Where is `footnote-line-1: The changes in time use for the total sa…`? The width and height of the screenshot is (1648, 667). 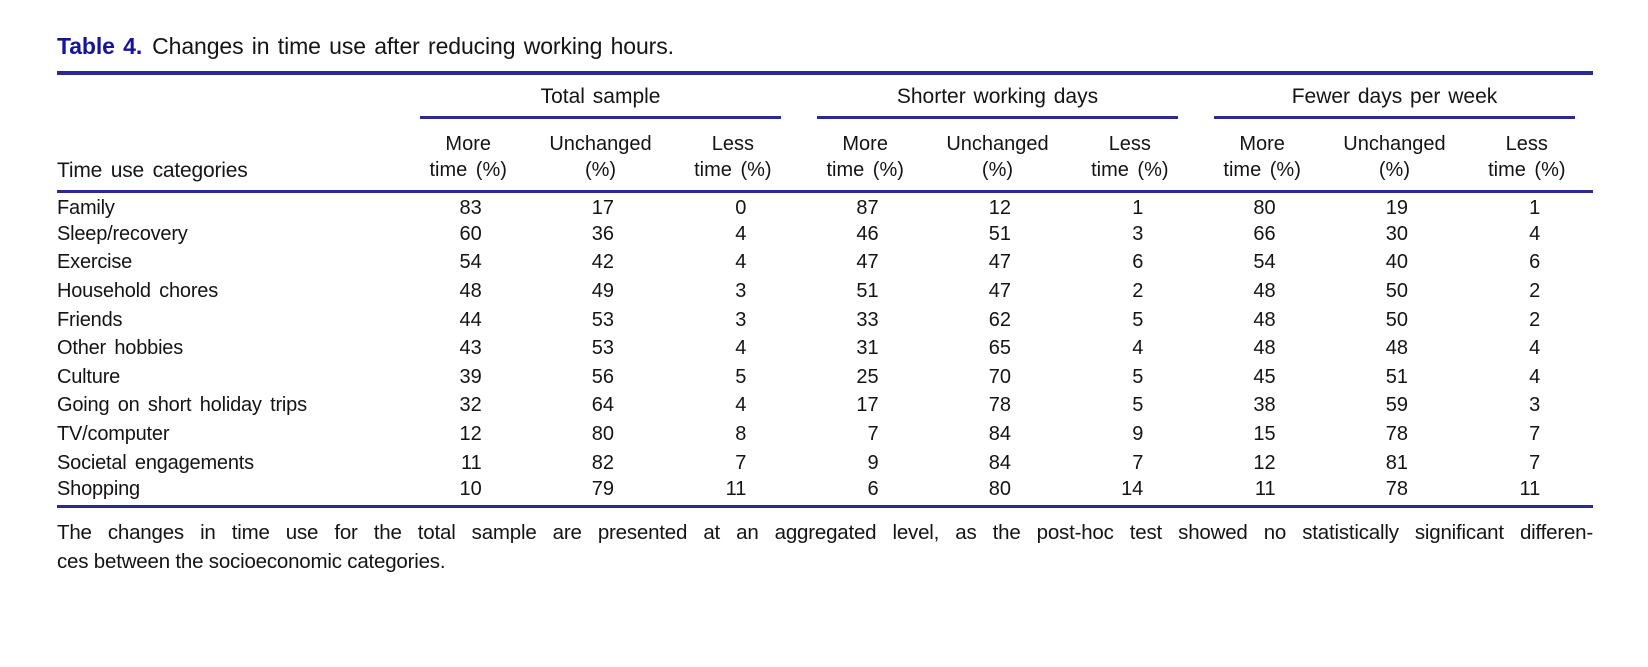
footnote-line-1: The changes in time use for the total sa… is located at coordinates (825, 532).